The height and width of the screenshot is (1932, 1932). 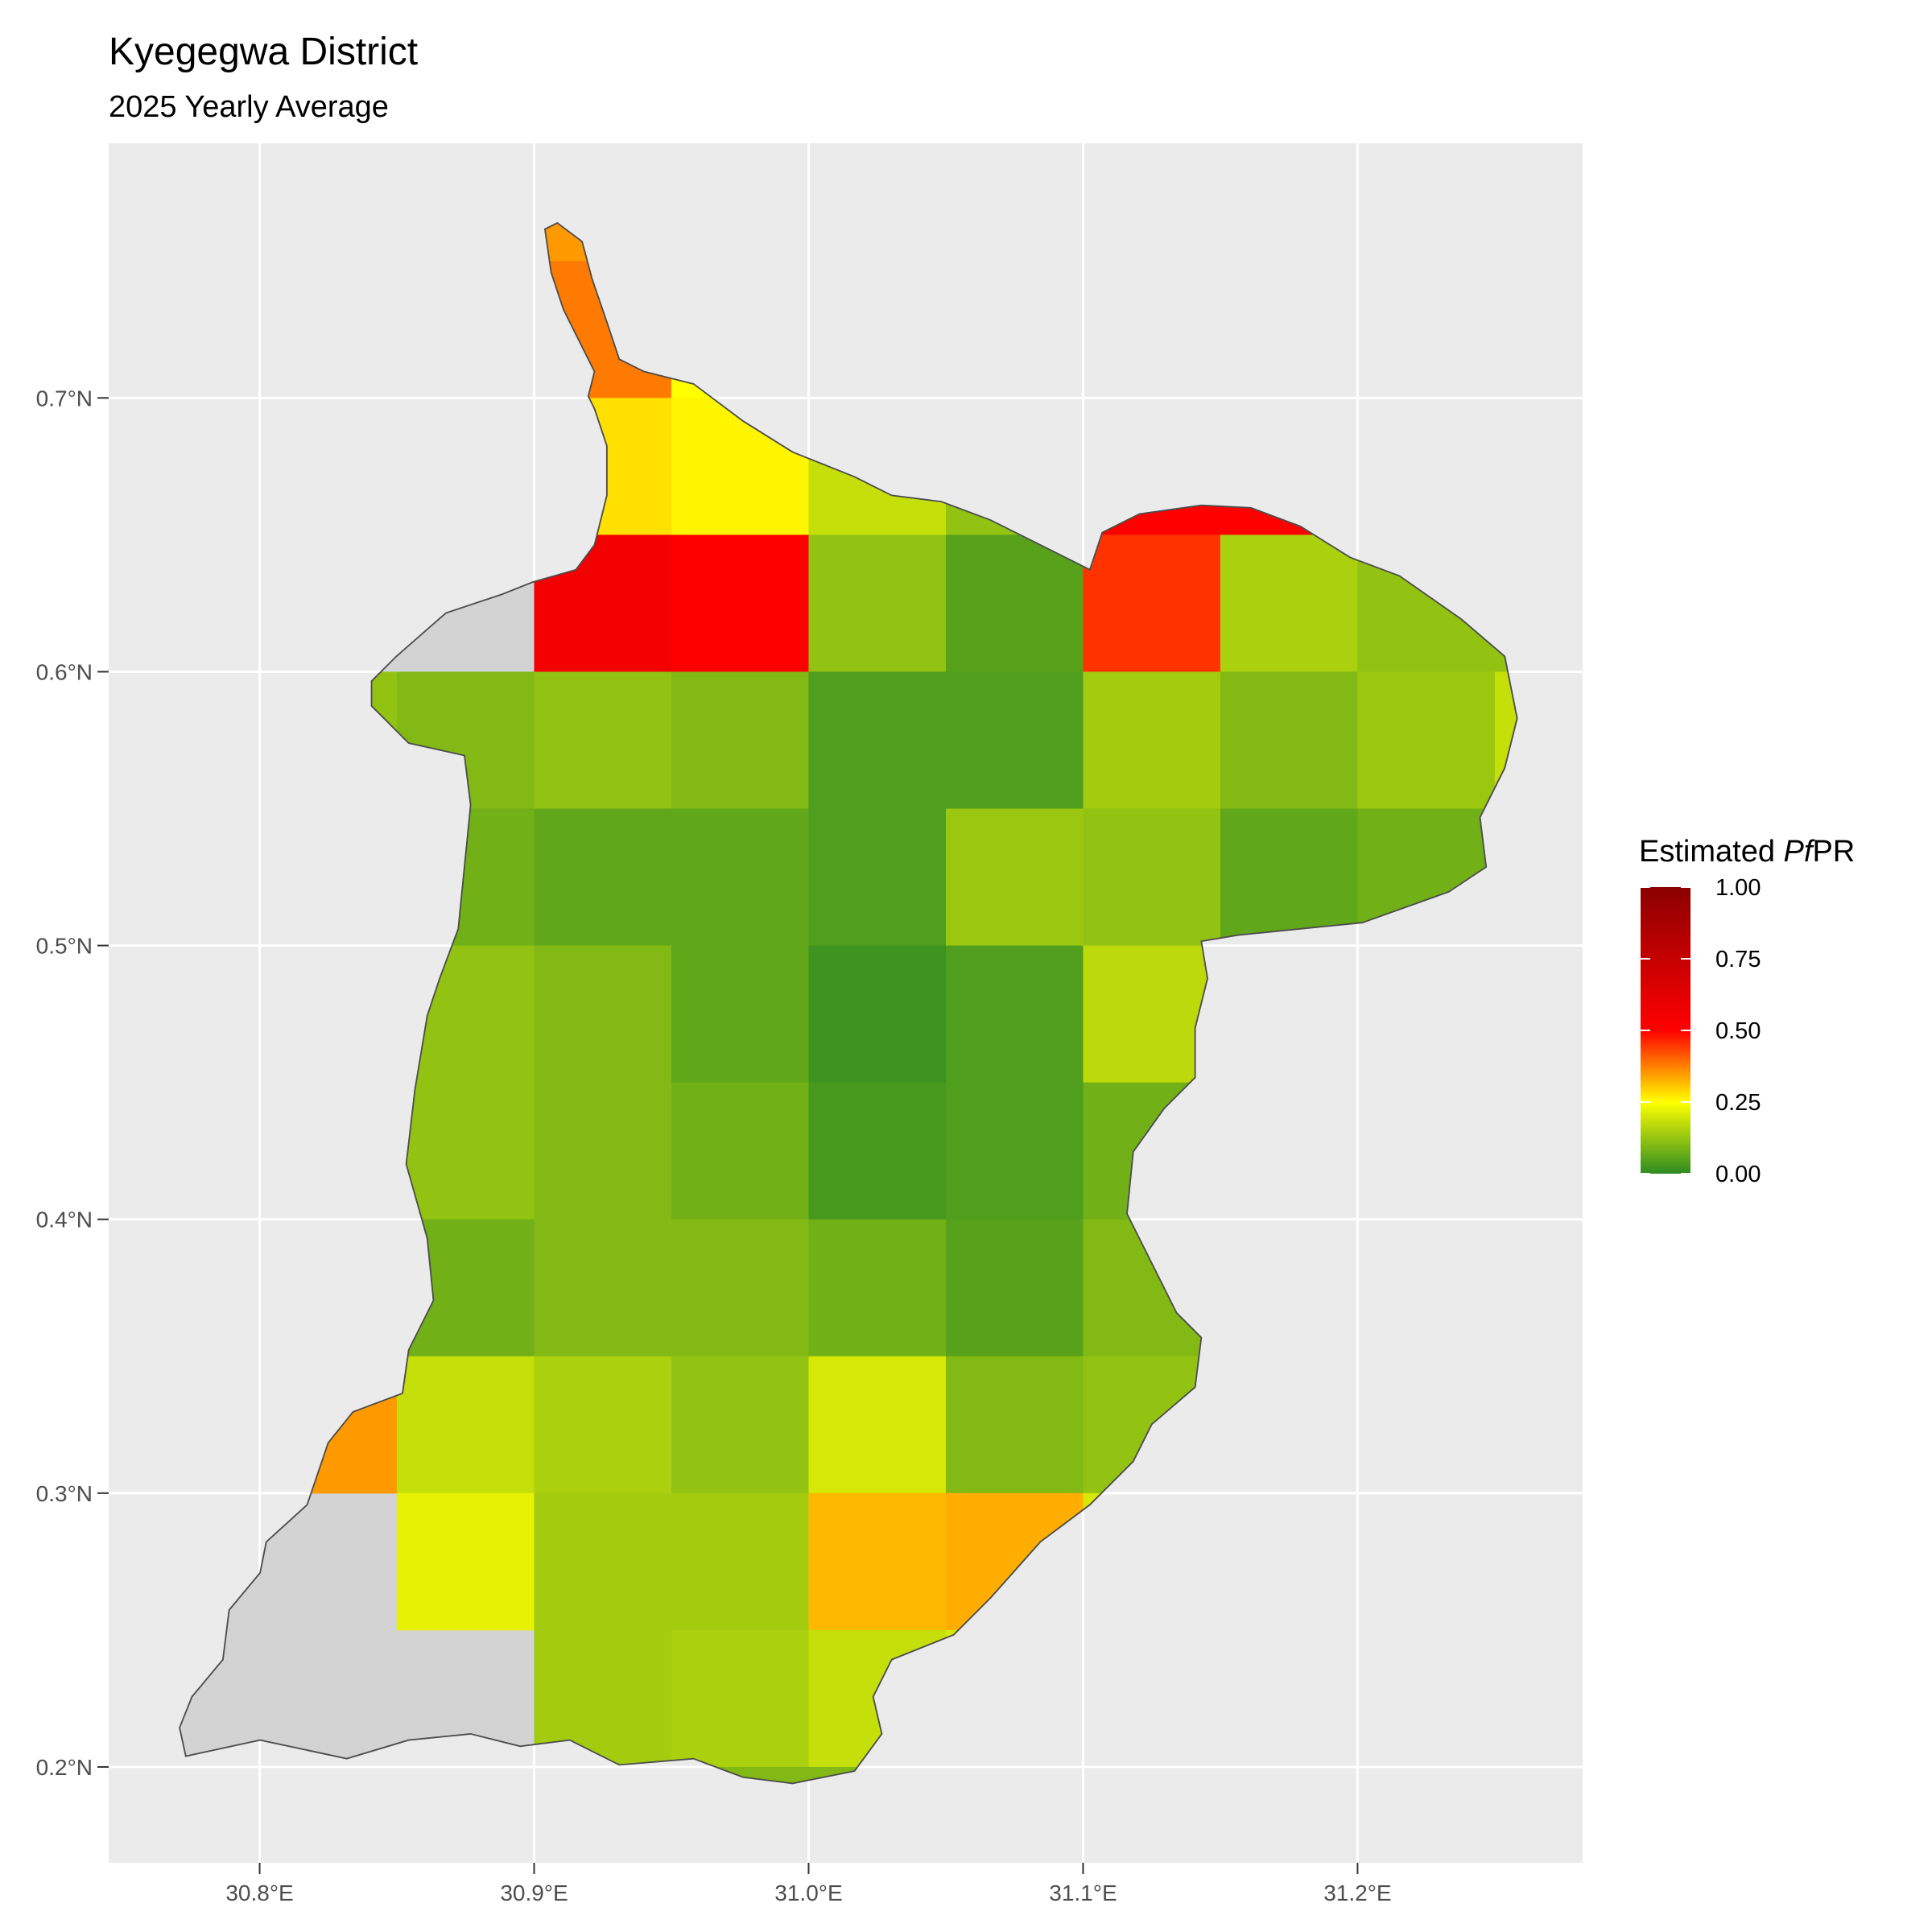 What do you see at coordinates (1701, 1031) in the screenshot?
I see `legend-layer: 0.00 0.25 0.50 0.75 1.00` at bounding box center [1701, 1031].